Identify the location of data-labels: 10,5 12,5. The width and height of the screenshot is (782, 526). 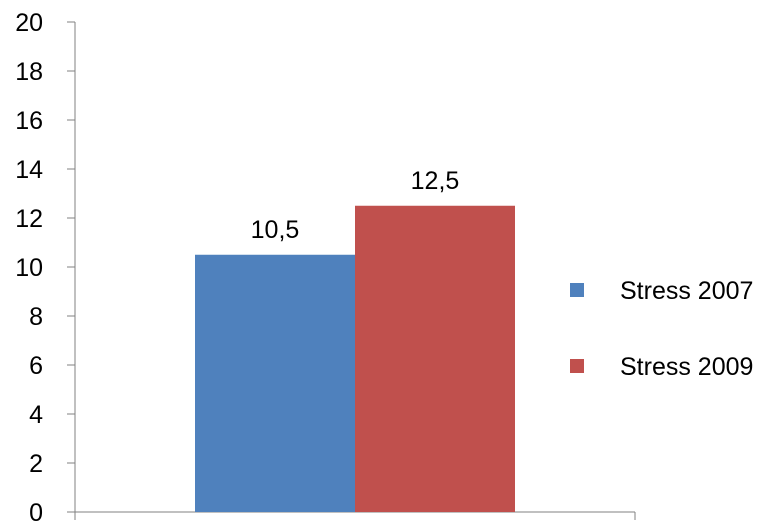
(355, 205).